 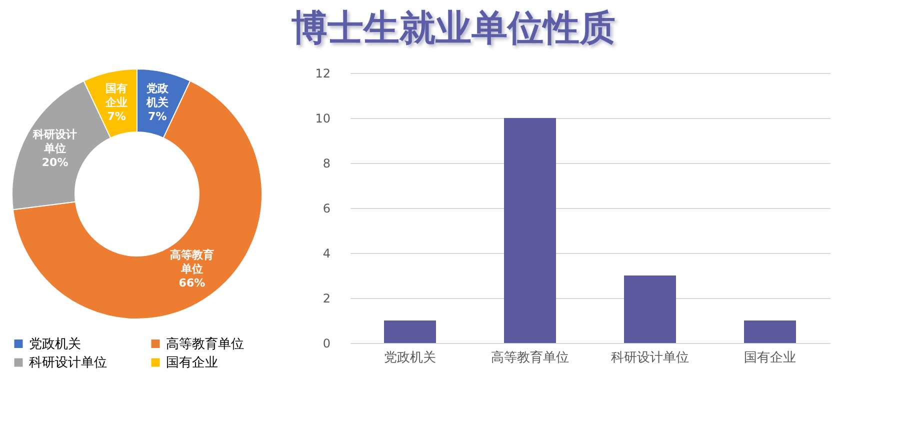 What do you see at coordinates (410, 358) in the screenshot?
I see `x-tick-label: 党政机关` at bounding box center [410, 358].